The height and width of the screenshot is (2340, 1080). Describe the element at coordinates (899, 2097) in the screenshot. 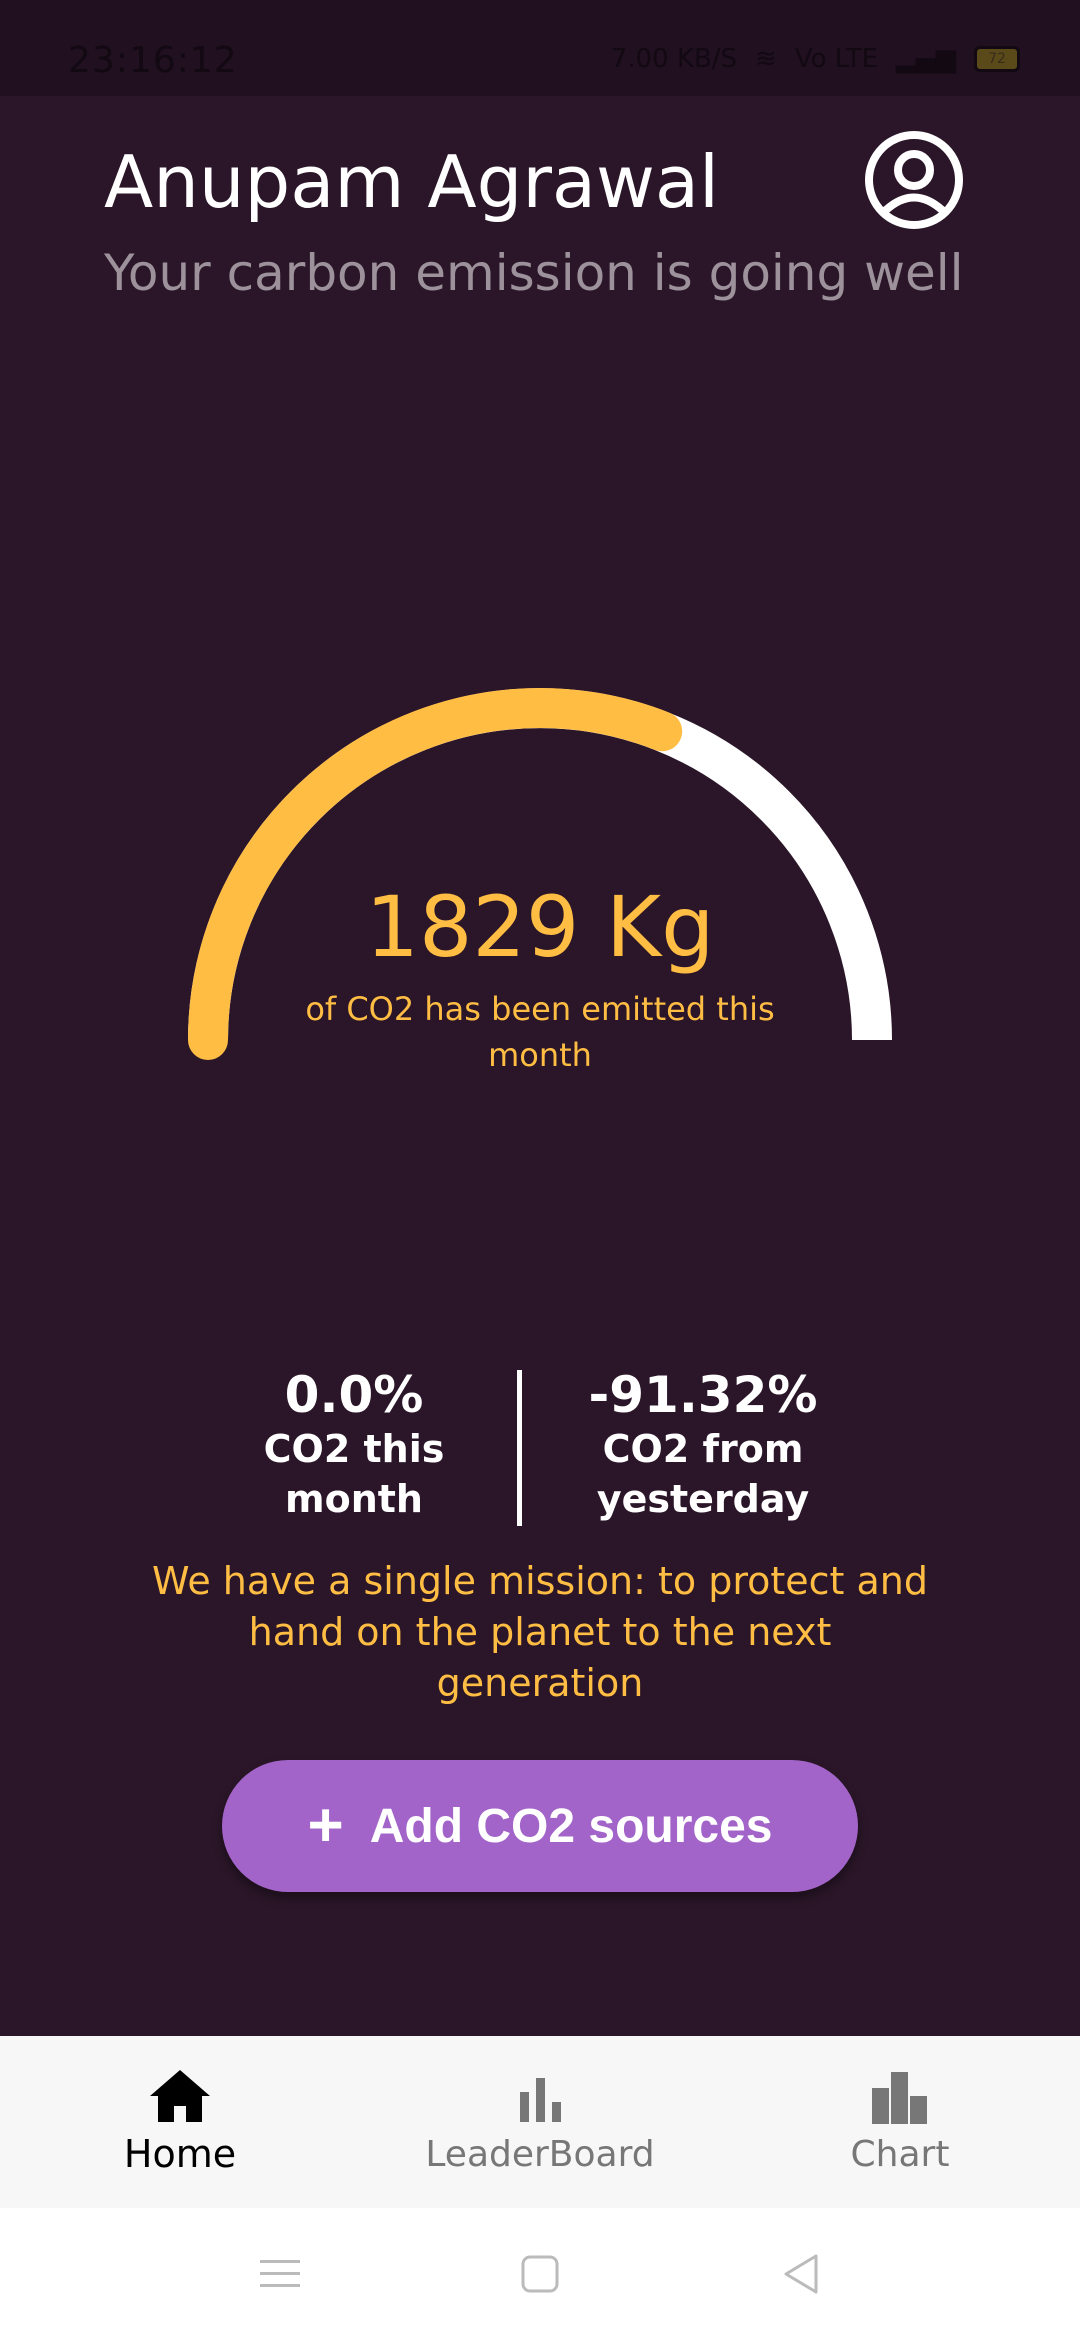

I see `chart-icon` at that location.